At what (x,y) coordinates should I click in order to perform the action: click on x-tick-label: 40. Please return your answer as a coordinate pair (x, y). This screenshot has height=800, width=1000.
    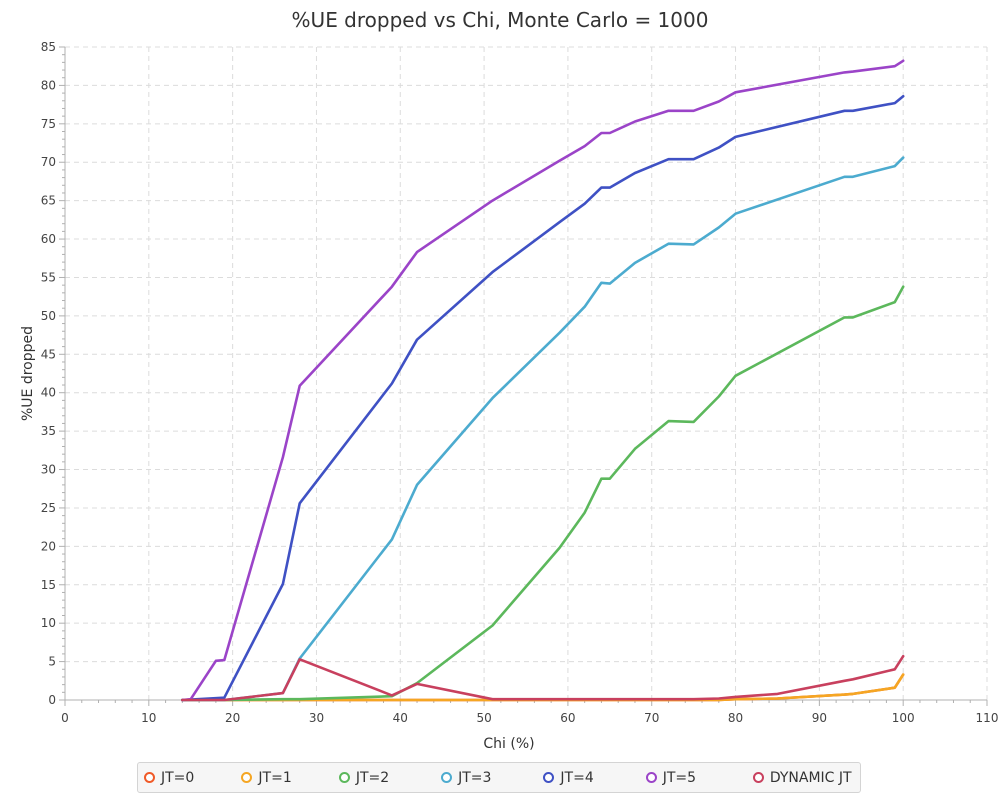
    Looking at the image, I should click on (400, 718).